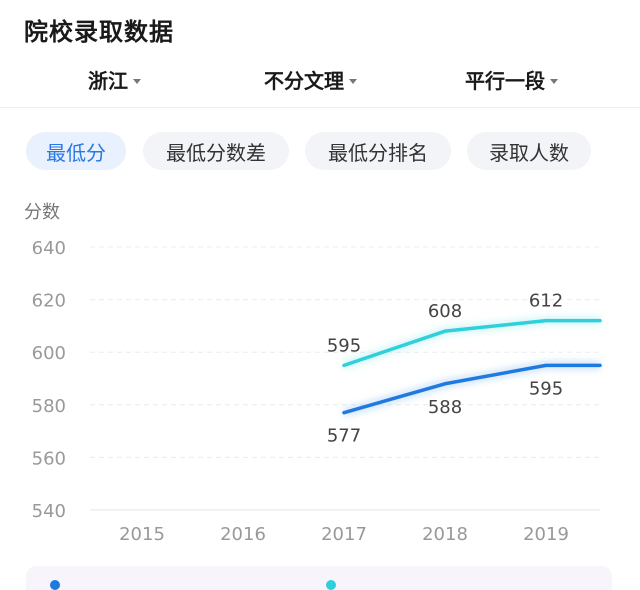 Image resolution: width=640 pixels, height=590 pixels. I want to click on tab-min-score-diff: 最低分数差, so click(216, 151).